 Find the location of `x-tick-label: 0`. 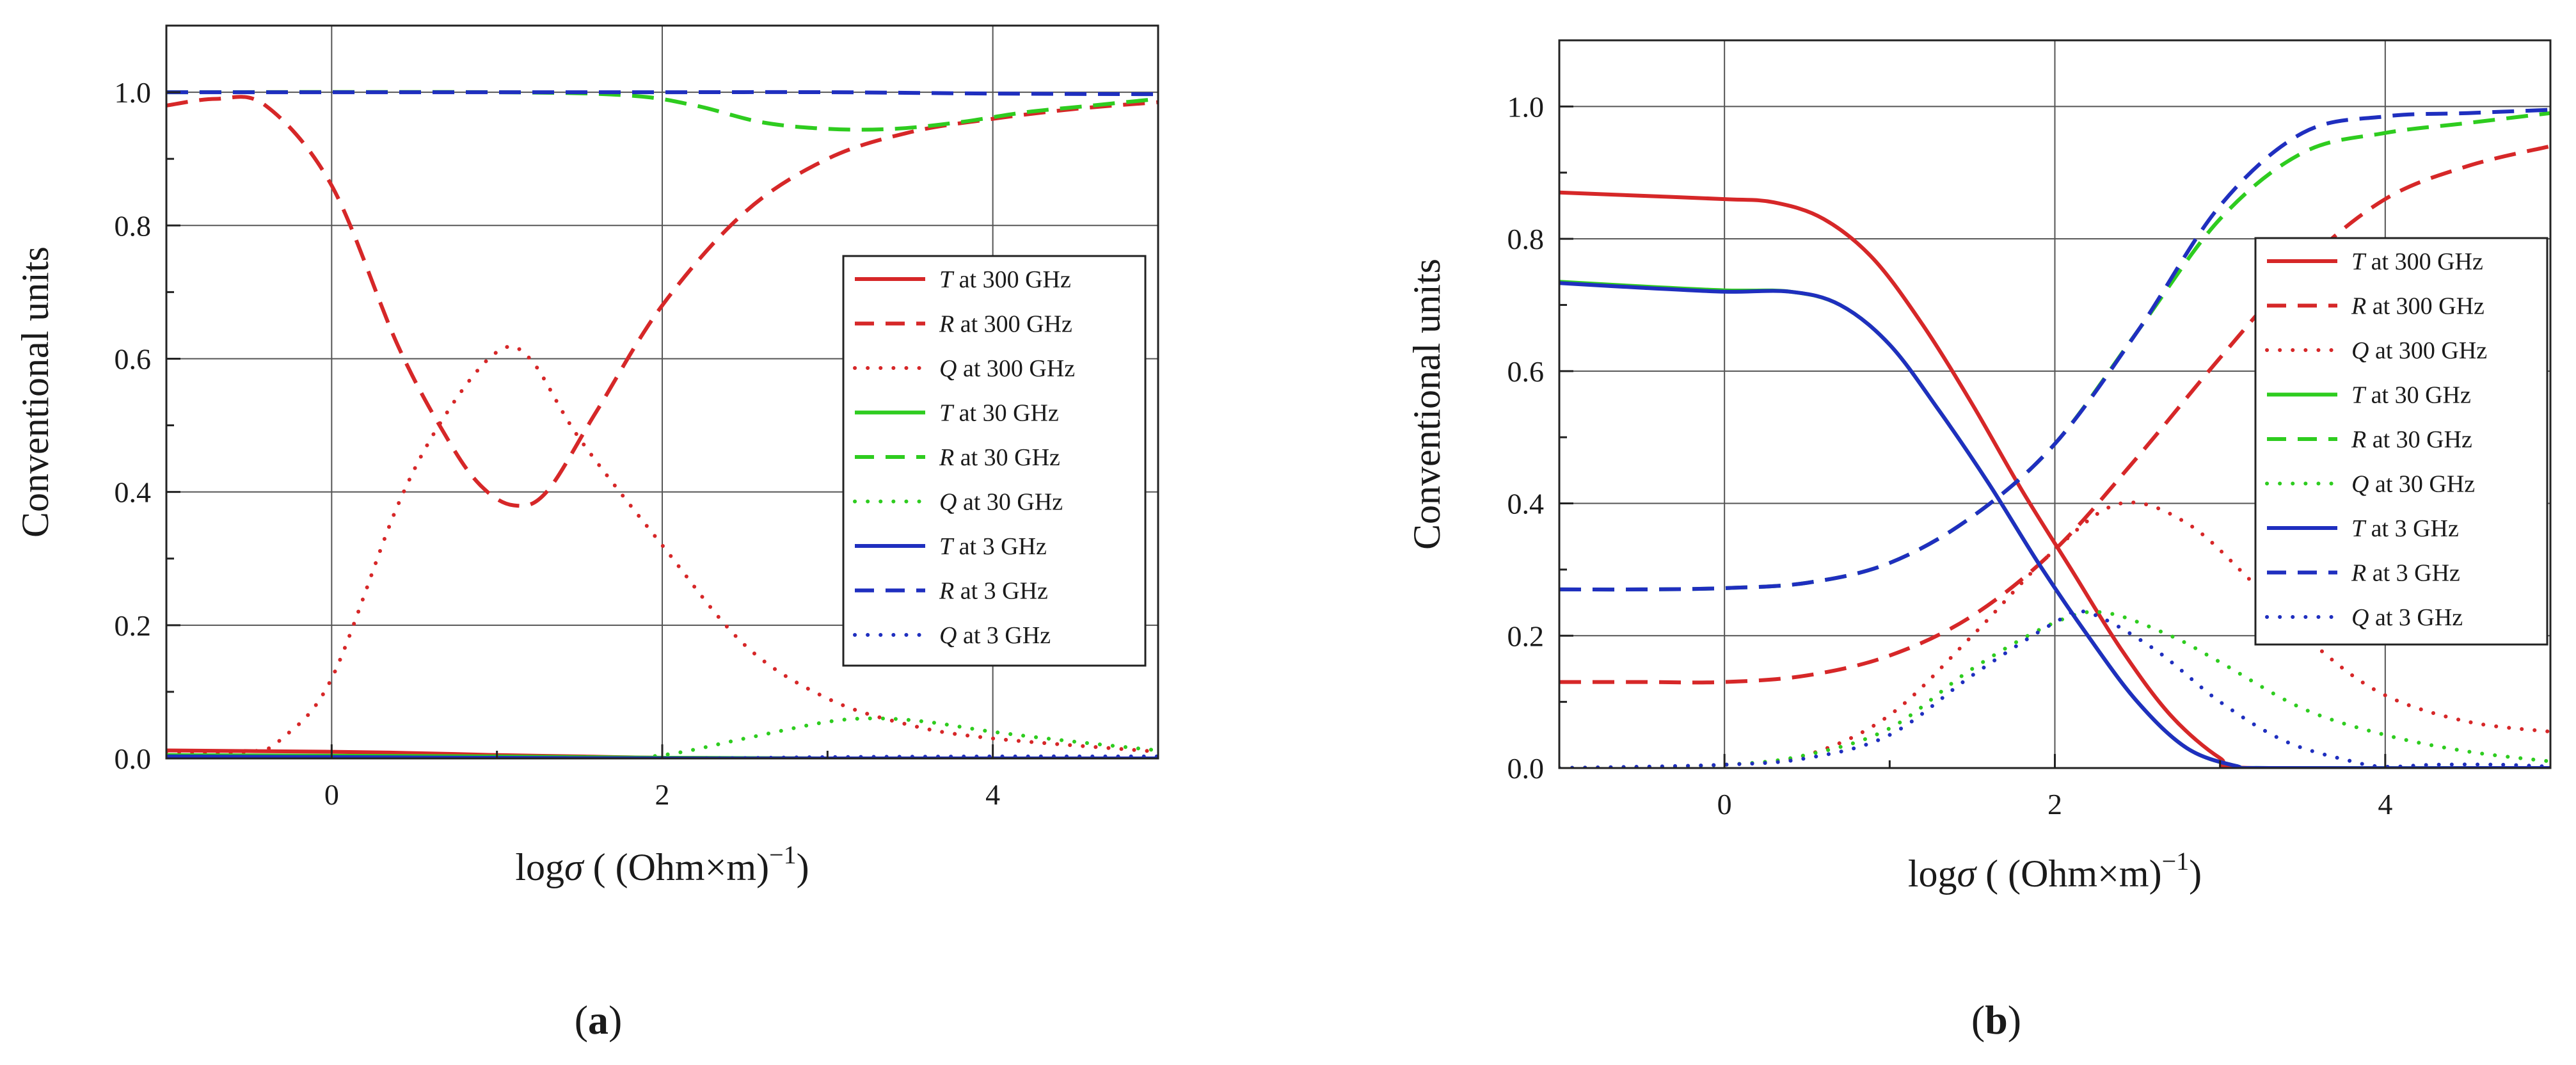

x-tick-label: 0 is located at coordinates (1725, 804).